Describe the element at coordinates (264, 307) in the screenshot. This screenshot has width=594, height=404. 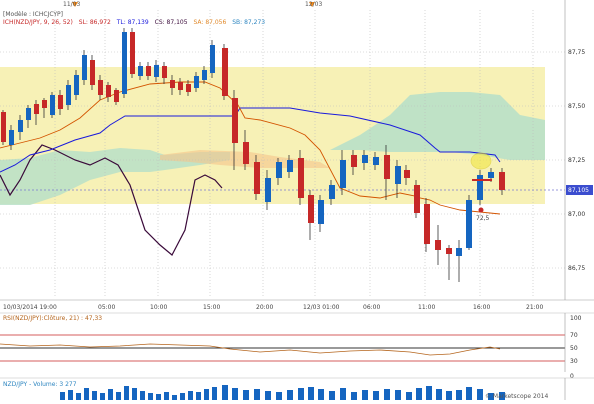
I see `time-tick: 20:00` at that location.